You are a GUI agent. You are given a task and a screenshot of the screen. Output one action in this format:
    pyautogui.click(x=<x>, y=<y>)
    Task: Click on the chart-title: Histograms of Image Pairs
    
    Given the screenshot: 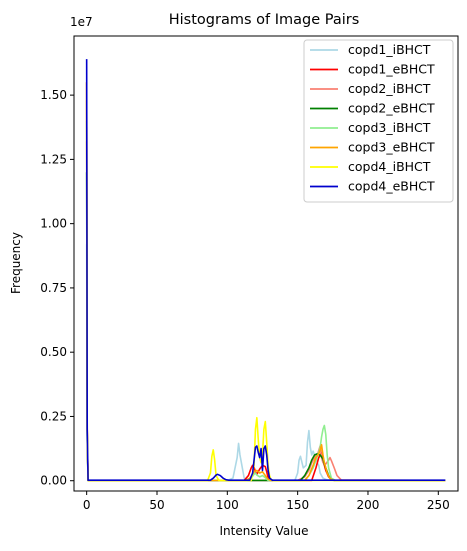 What is the action you would take?
    pyautogui.click(x=264, y=20)
    